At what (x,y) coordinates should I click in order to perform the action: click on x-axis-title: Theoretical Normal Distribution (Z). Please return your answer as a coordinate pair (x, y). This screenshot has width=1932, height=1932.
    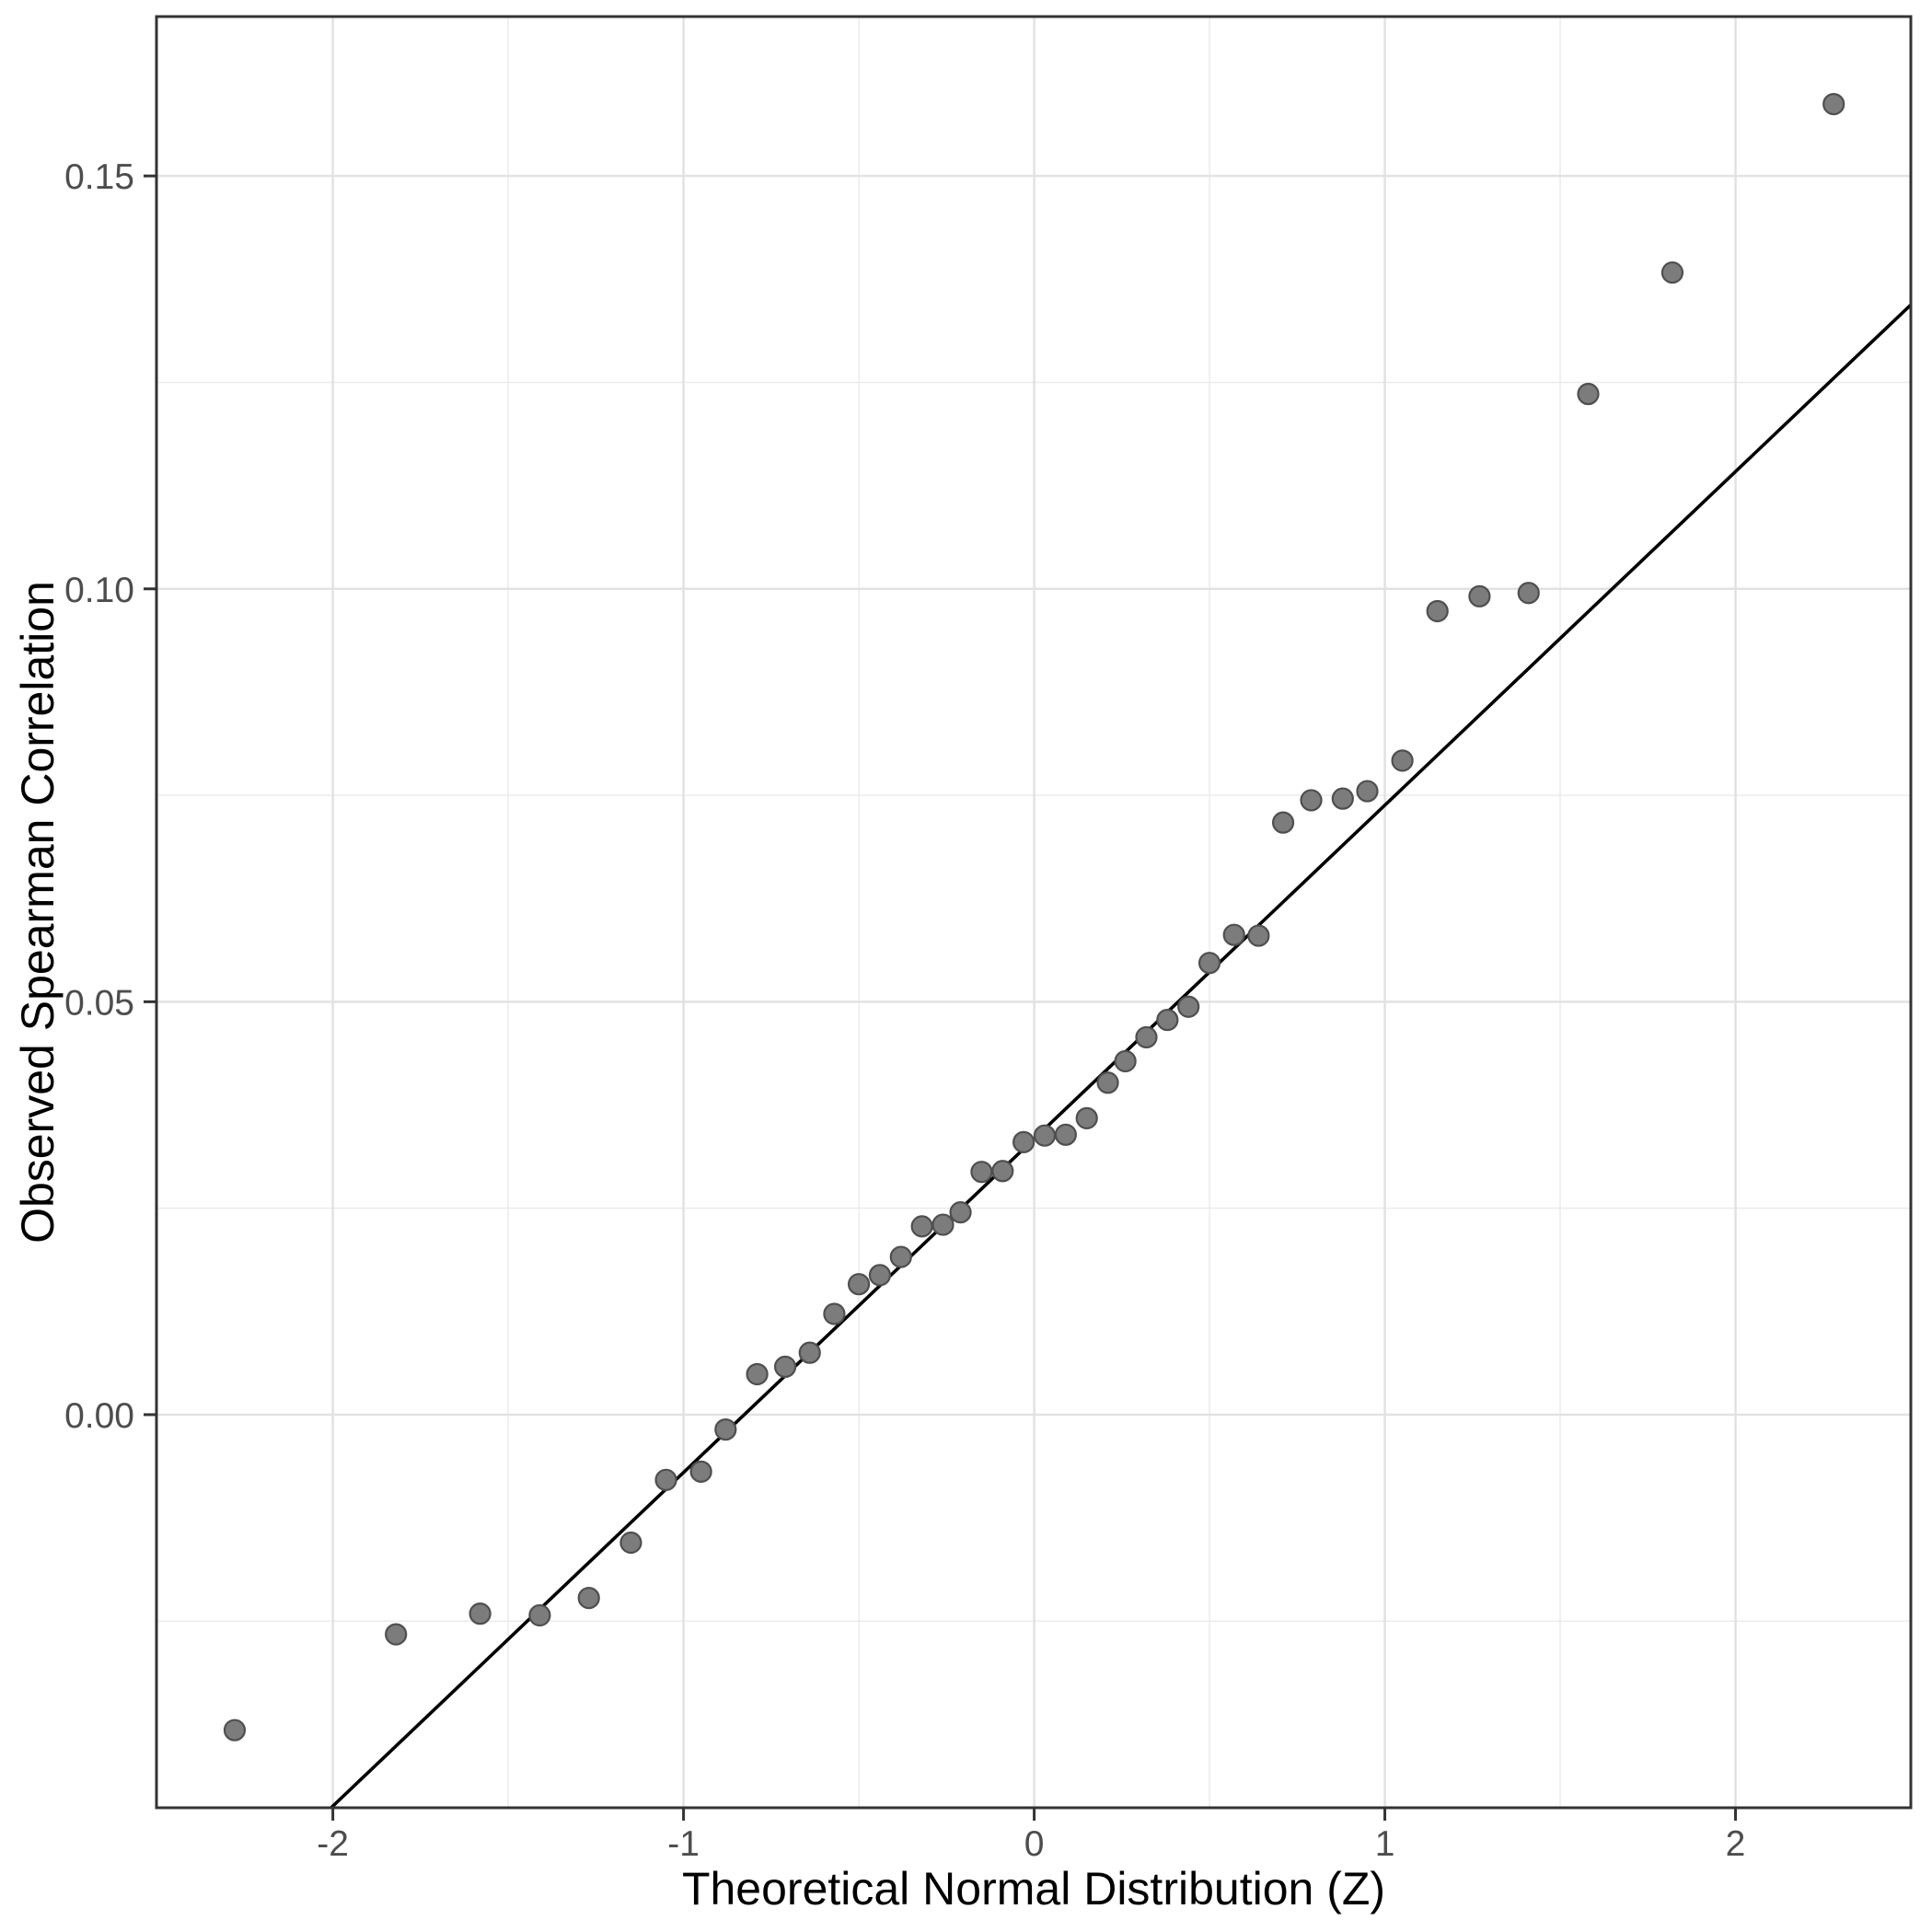
    Looking at the image, I should click on (1034, 1889).